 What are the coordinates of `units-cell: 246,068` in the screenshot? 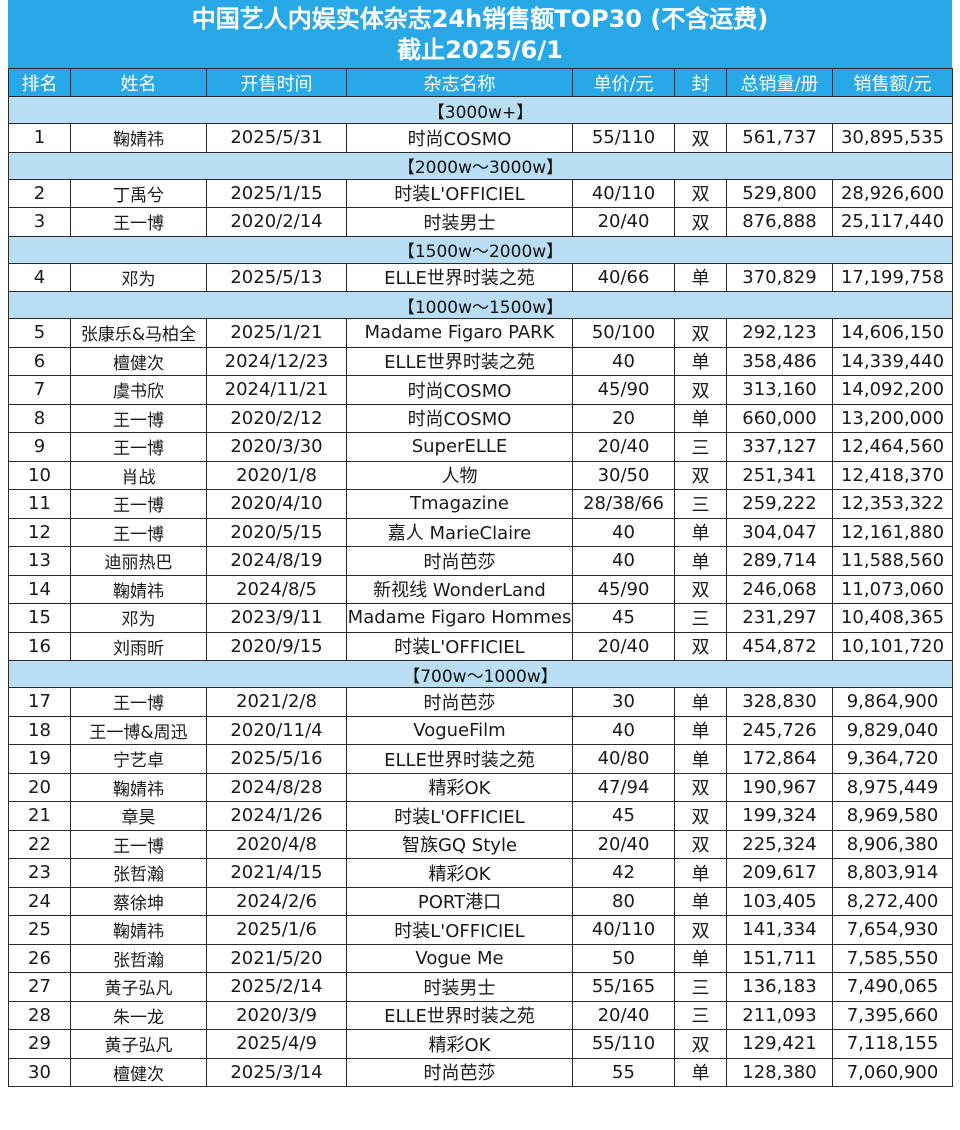 It's located at (779, 589).